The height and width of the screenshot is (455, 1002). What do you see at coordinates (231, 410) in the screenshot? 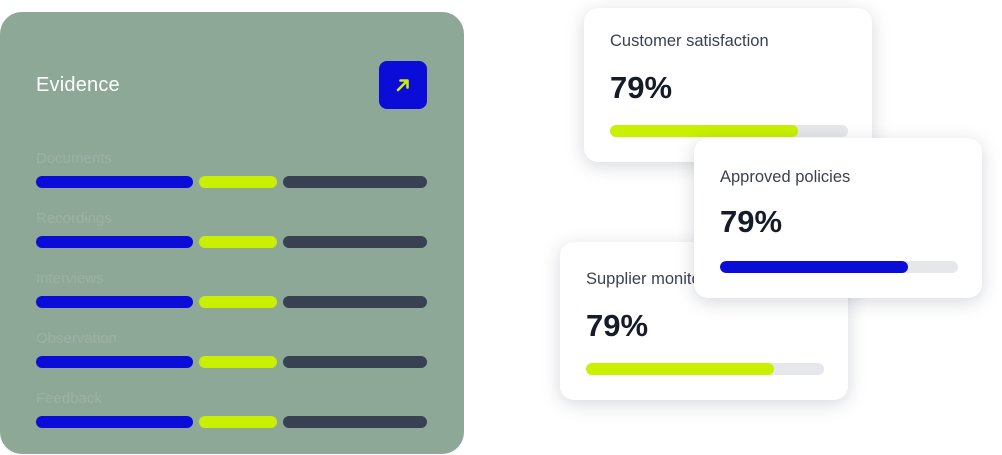
I see `evidence-row: Feedback` at bounding box center [231, 410].